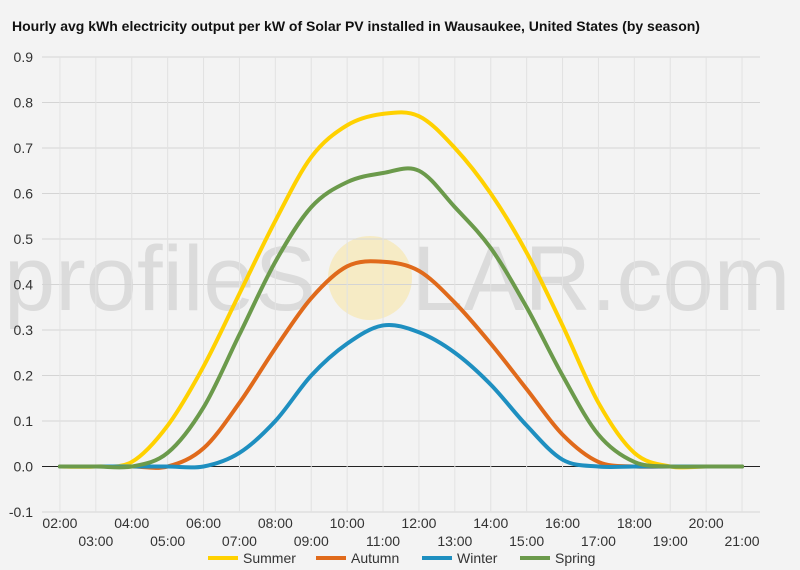 The image size is (800, 570). I want to click on x-tick-label: 13:00, so click(454, 541).